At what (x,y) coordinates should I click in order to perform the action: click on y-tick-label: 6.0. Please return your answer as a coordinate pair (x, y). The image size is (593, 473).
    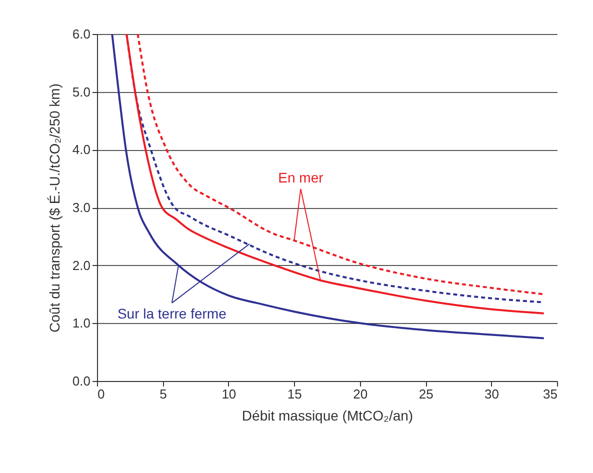
    Looking at the image, I should click on (81, 34).